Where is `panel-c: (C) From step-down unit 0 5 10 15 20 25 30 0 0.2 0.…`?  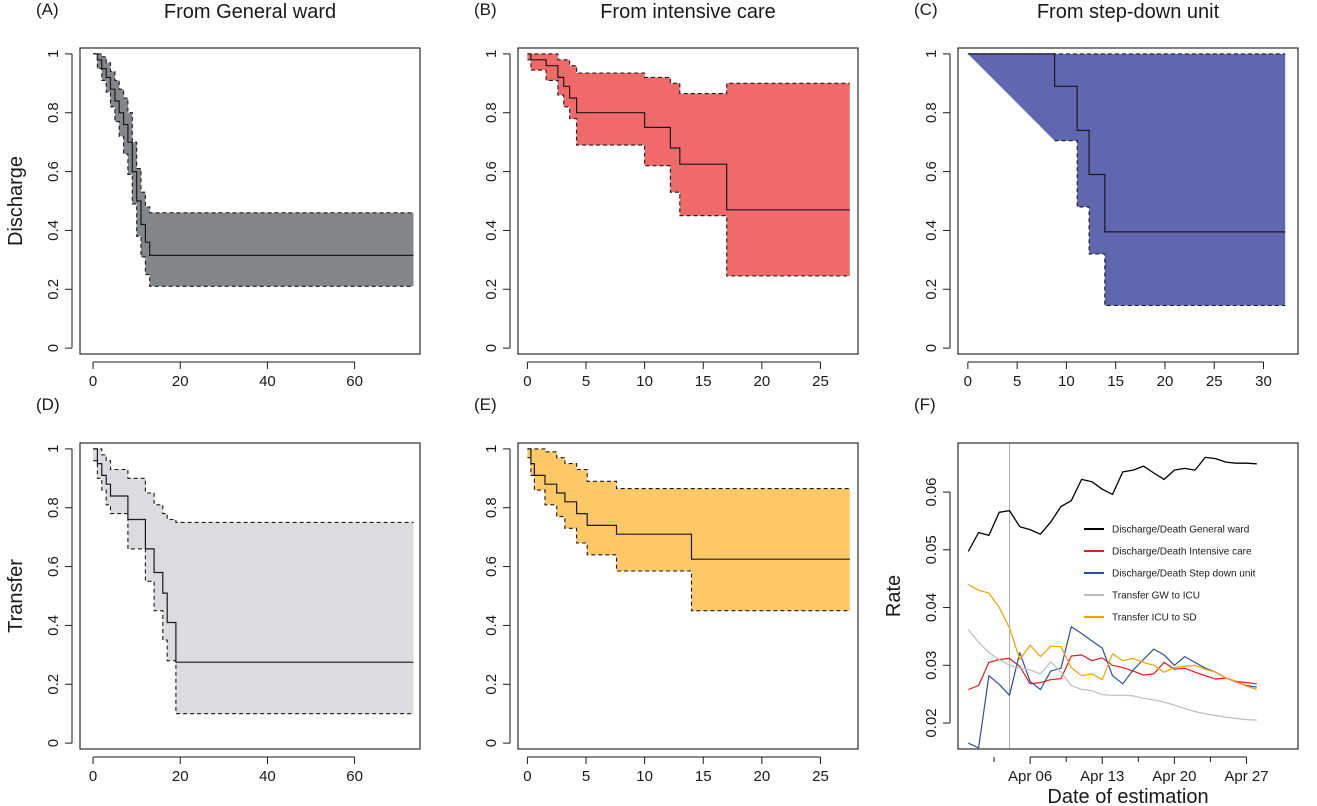
panel-c: (C) From step-down unit 0 5 10 15 20 25 30 0 0.2 0.… is located at coordinates (1106, 195).